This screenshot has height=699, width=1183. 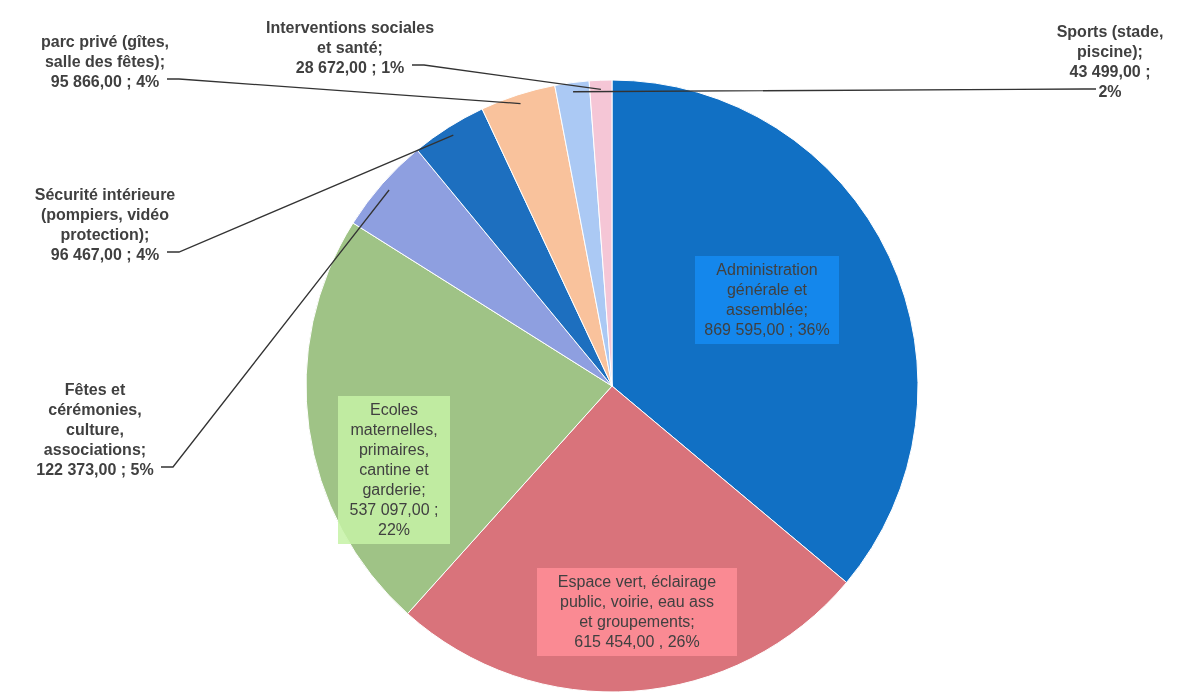 What do you see at coordinates (1110, 61) in the screenshot?
I see `slice-label: Sports (stade, piscine); 43 499,00 ; 2%` at bounding box center [1110, 61].